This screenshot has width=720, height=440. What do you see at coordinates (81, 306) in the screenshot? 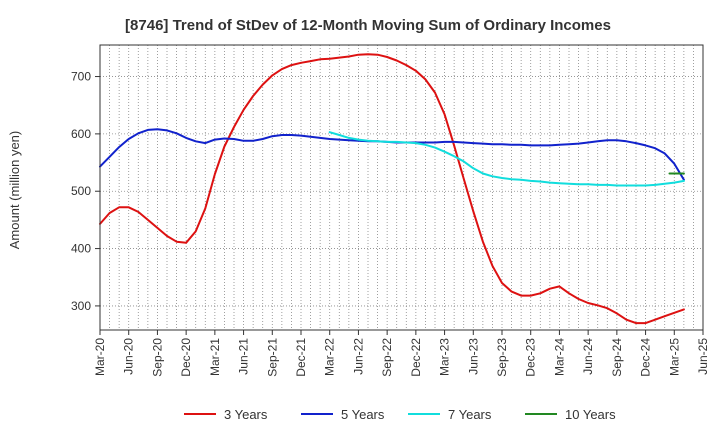
I see `y-tick-label: 300` at bounding box center [81, 306].